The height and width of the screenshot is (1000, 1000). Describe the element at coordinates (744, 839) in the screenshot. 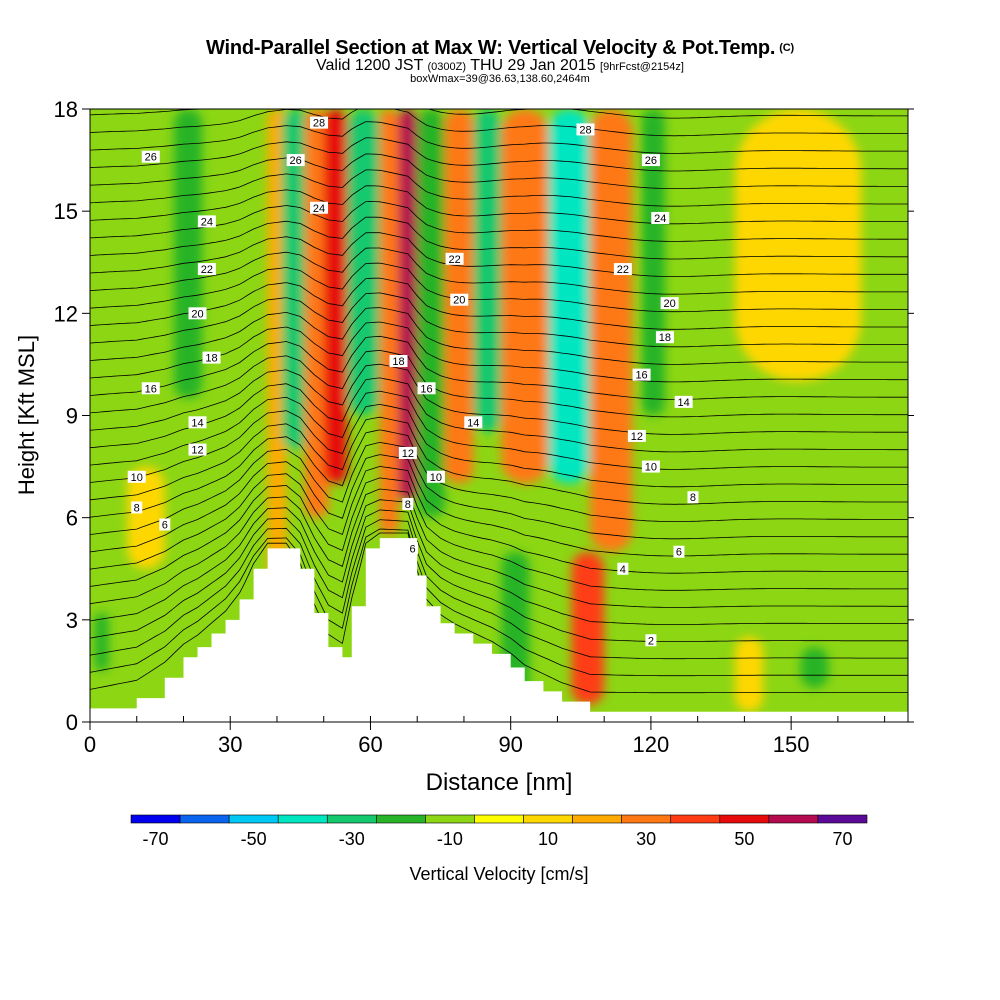

I see `colorbar-tick-label: 50` at that location.